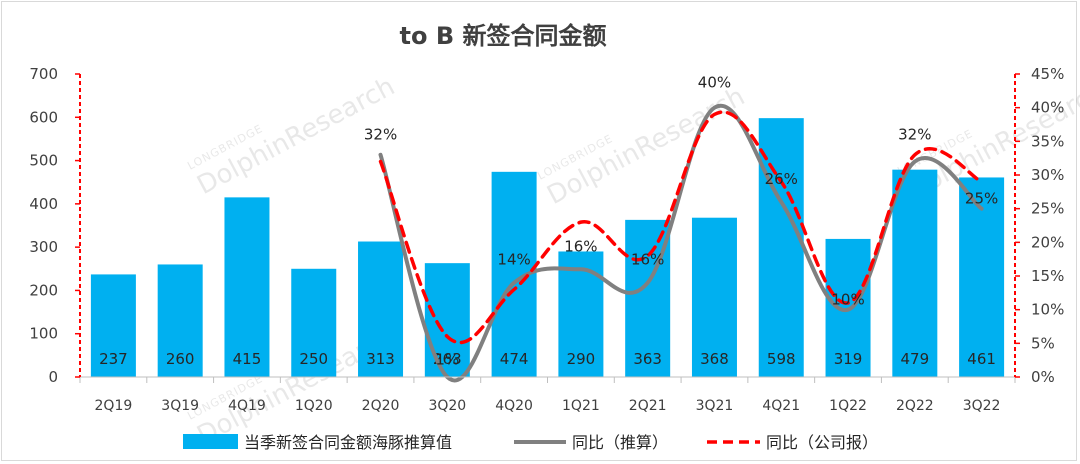 The height and width of the screenshot is (464, 1080). What do you see at coordinates (848, 406) in the screenshot?
I see `x-tick-label: 1Q22` at bounding box center [848, 406].